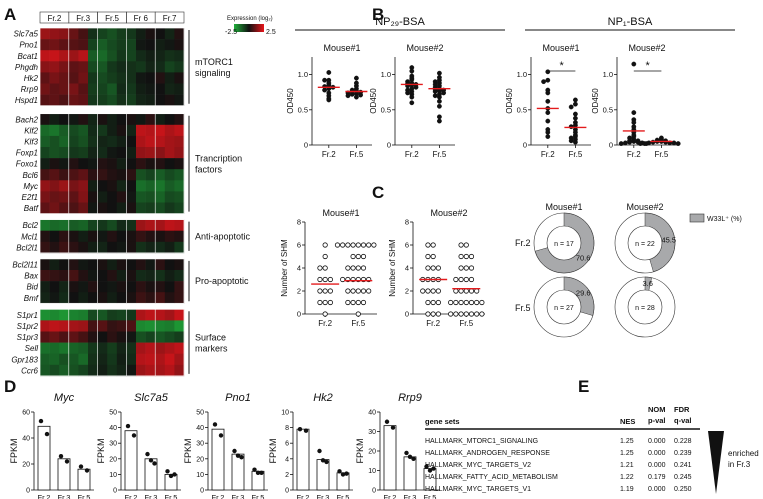 Image resolution: width=763 pixels, height=499 pixels. Describe the element at coordinates (373, 101) in the screenshot. I see `axis-label-y: OD450` at that location.